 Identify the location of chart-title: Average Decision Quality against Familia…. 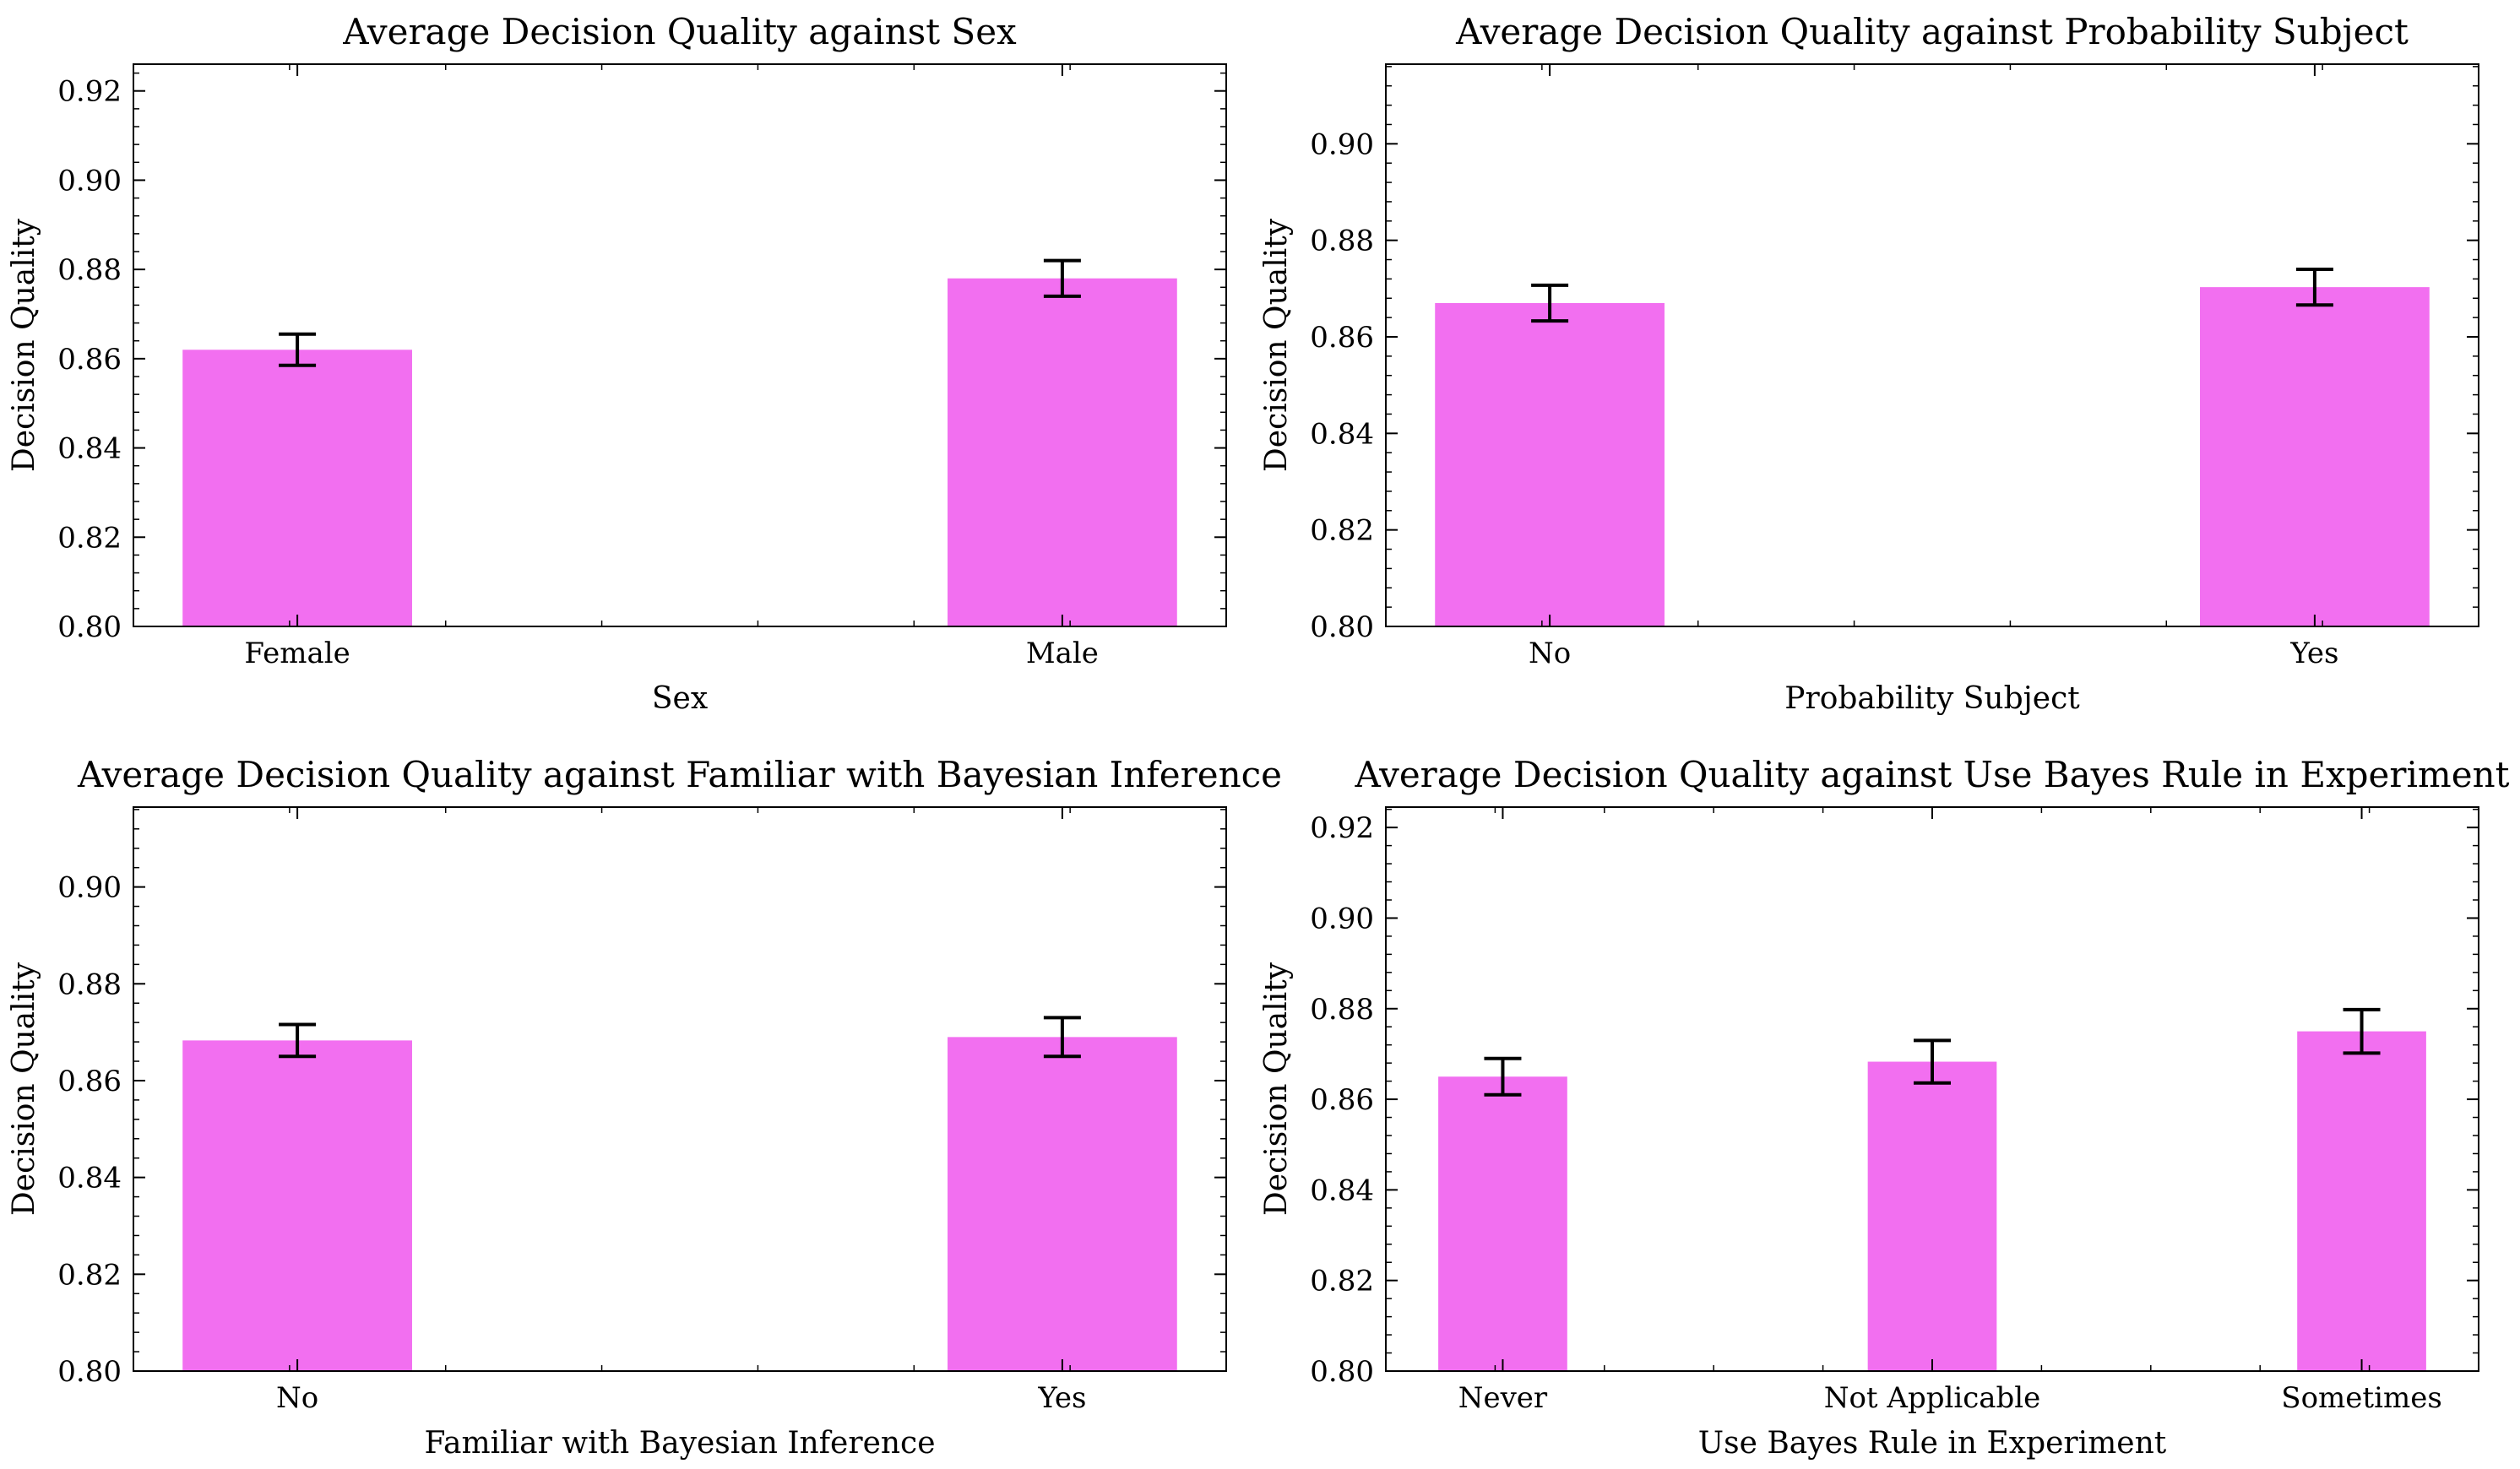
(679, 774).